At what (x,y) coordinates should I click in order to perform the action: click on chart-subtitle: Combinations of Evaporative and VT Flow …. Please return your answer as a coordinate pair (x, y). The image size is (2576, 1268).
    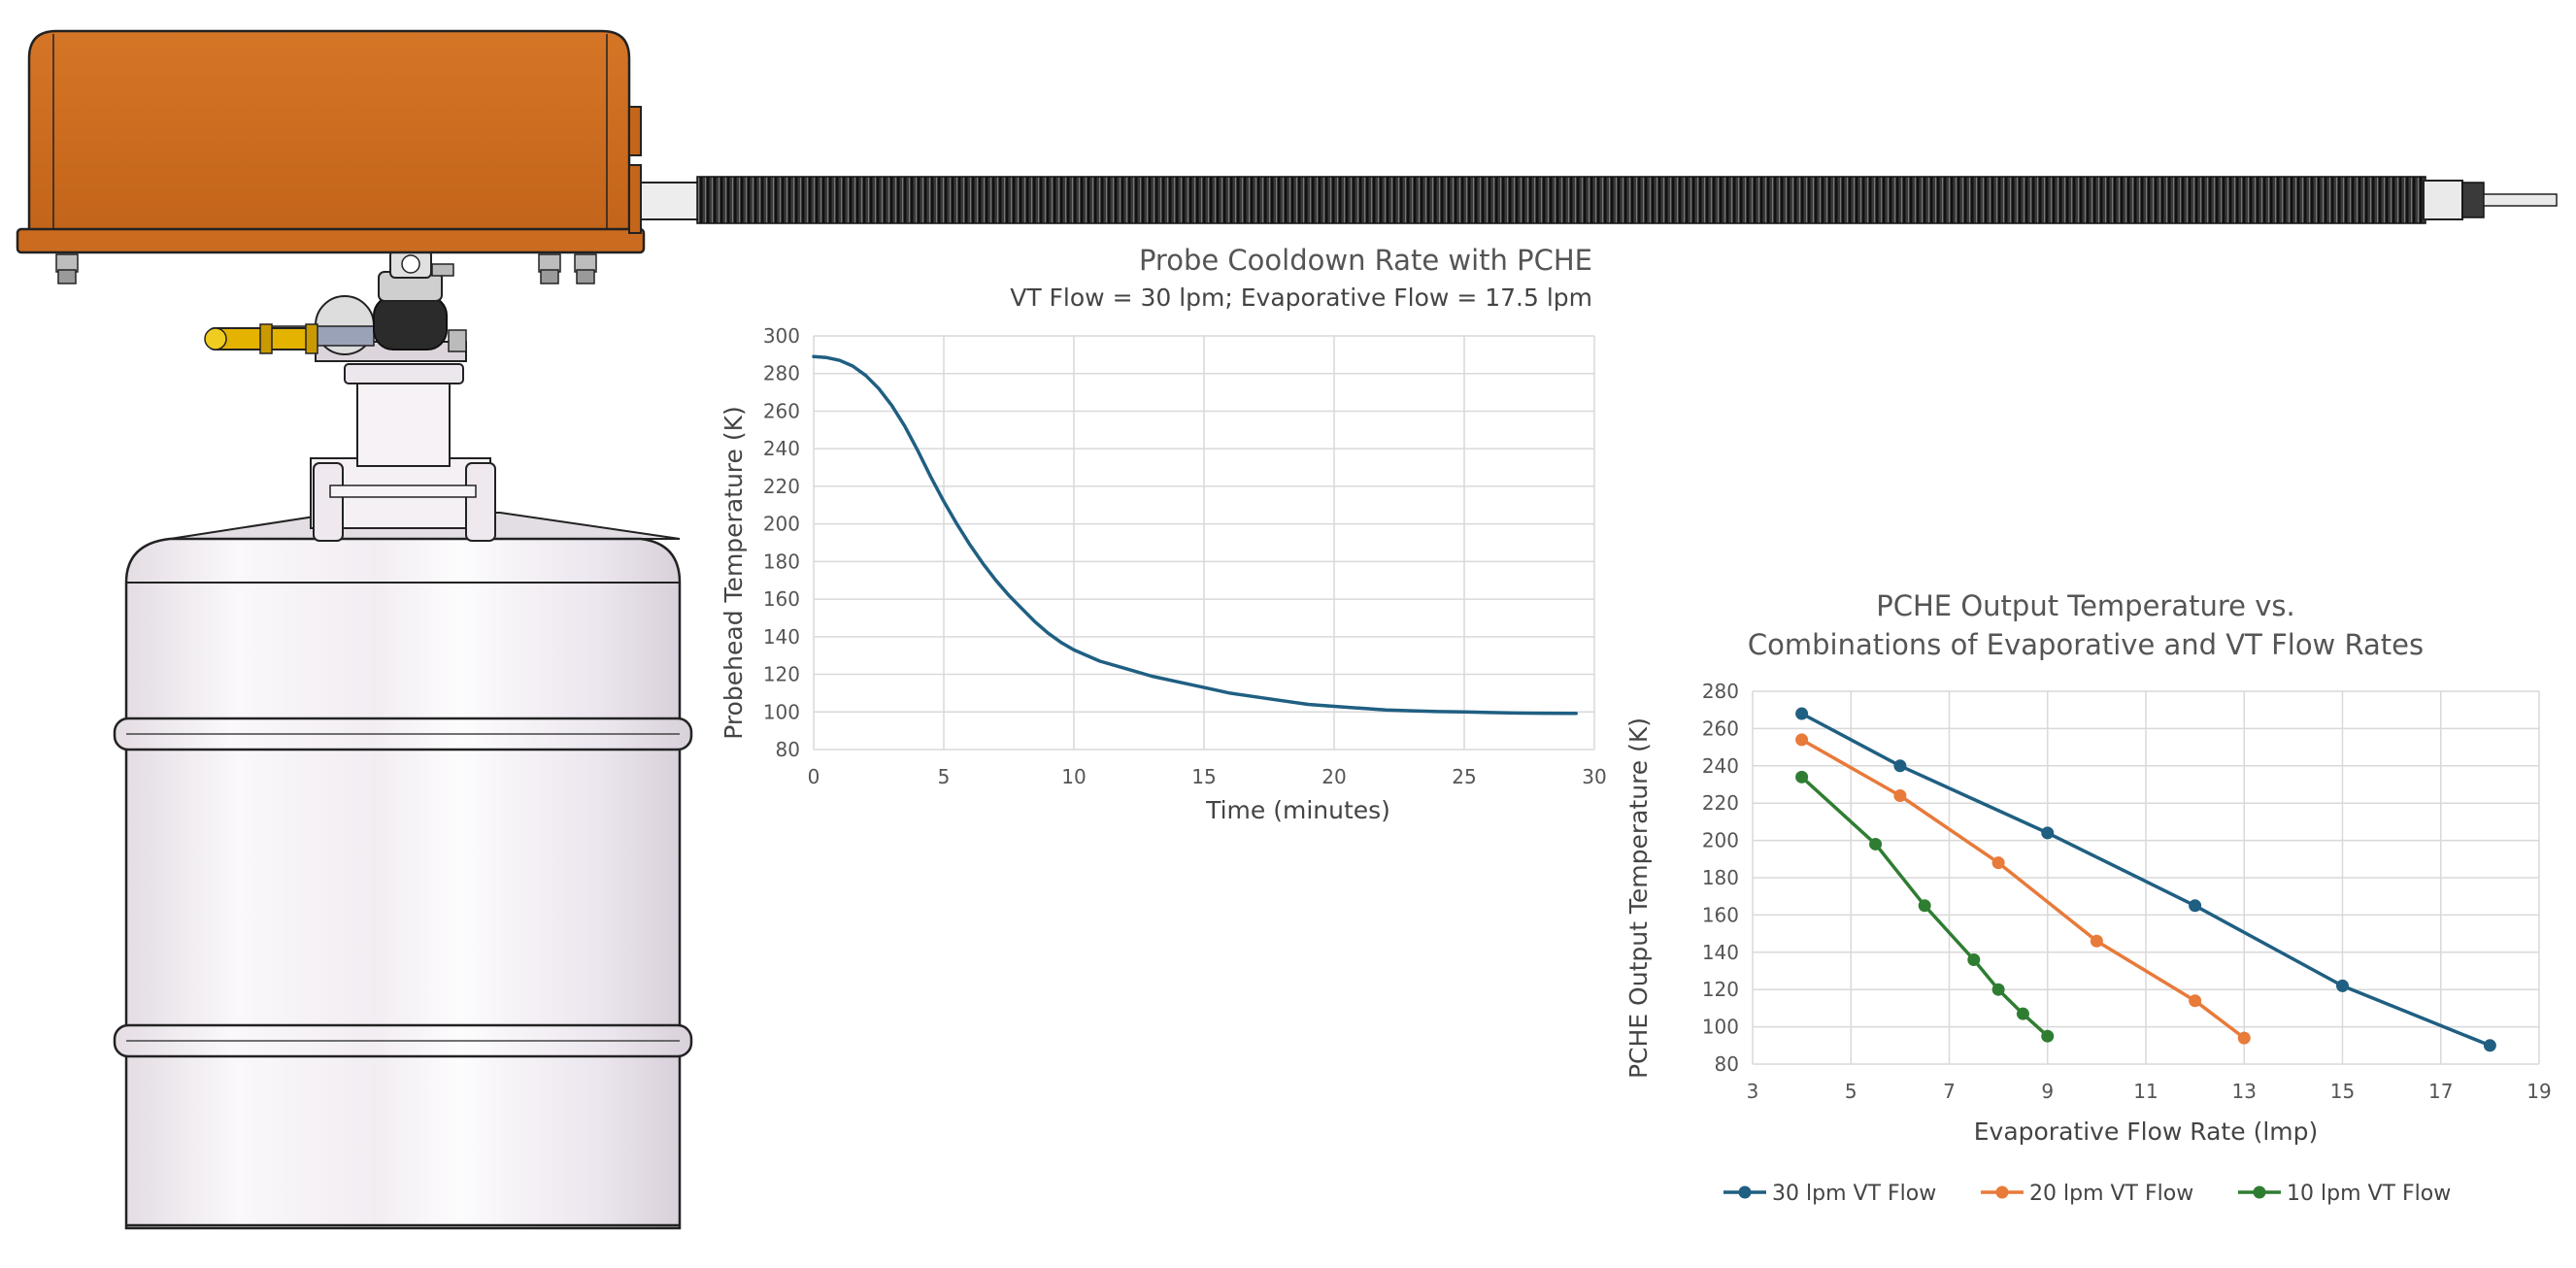
    Looking at the image, I should click on (2086, 644).